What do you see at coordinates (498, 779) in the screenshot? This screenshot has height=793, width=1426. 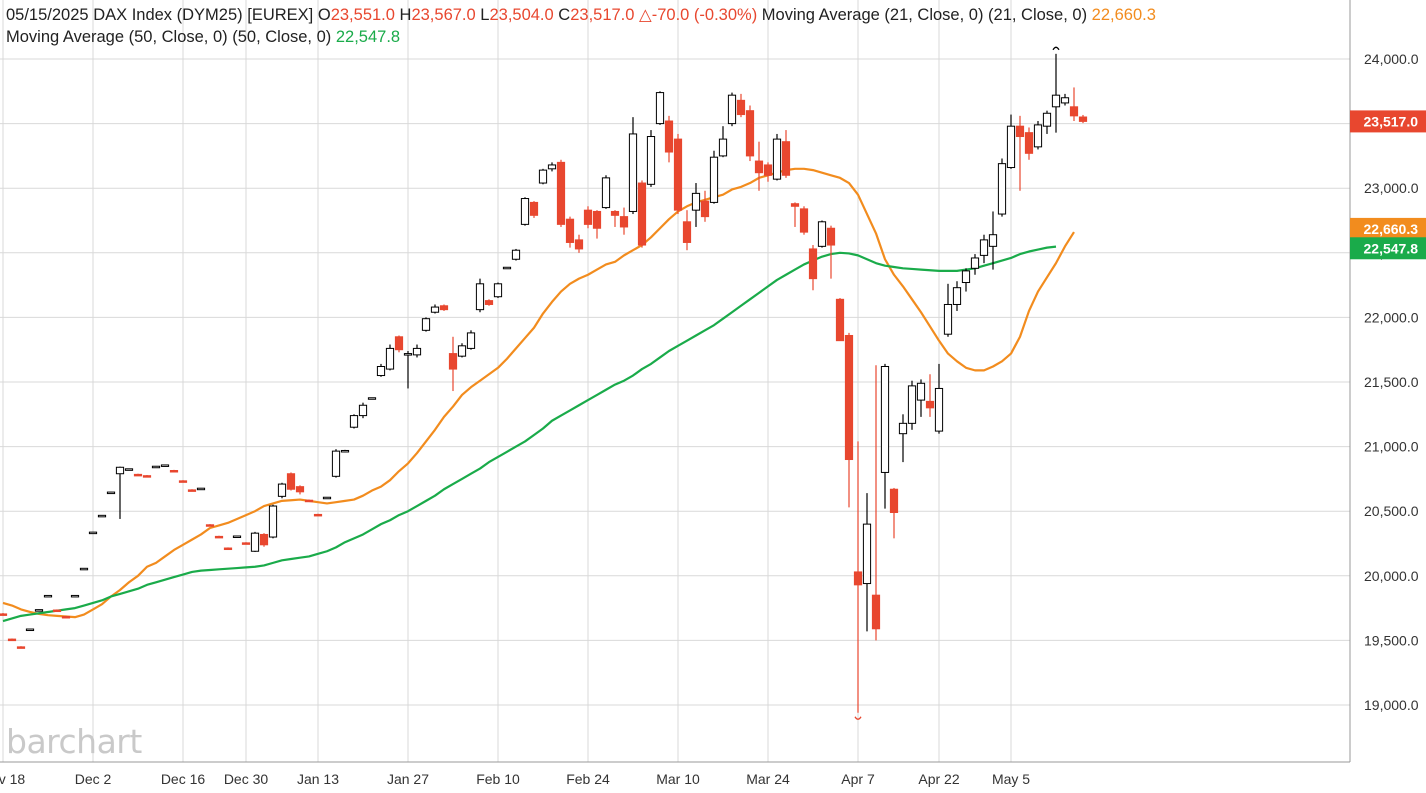 I see `x-tick-label: Feb 10` at bounding box center [498, 779].